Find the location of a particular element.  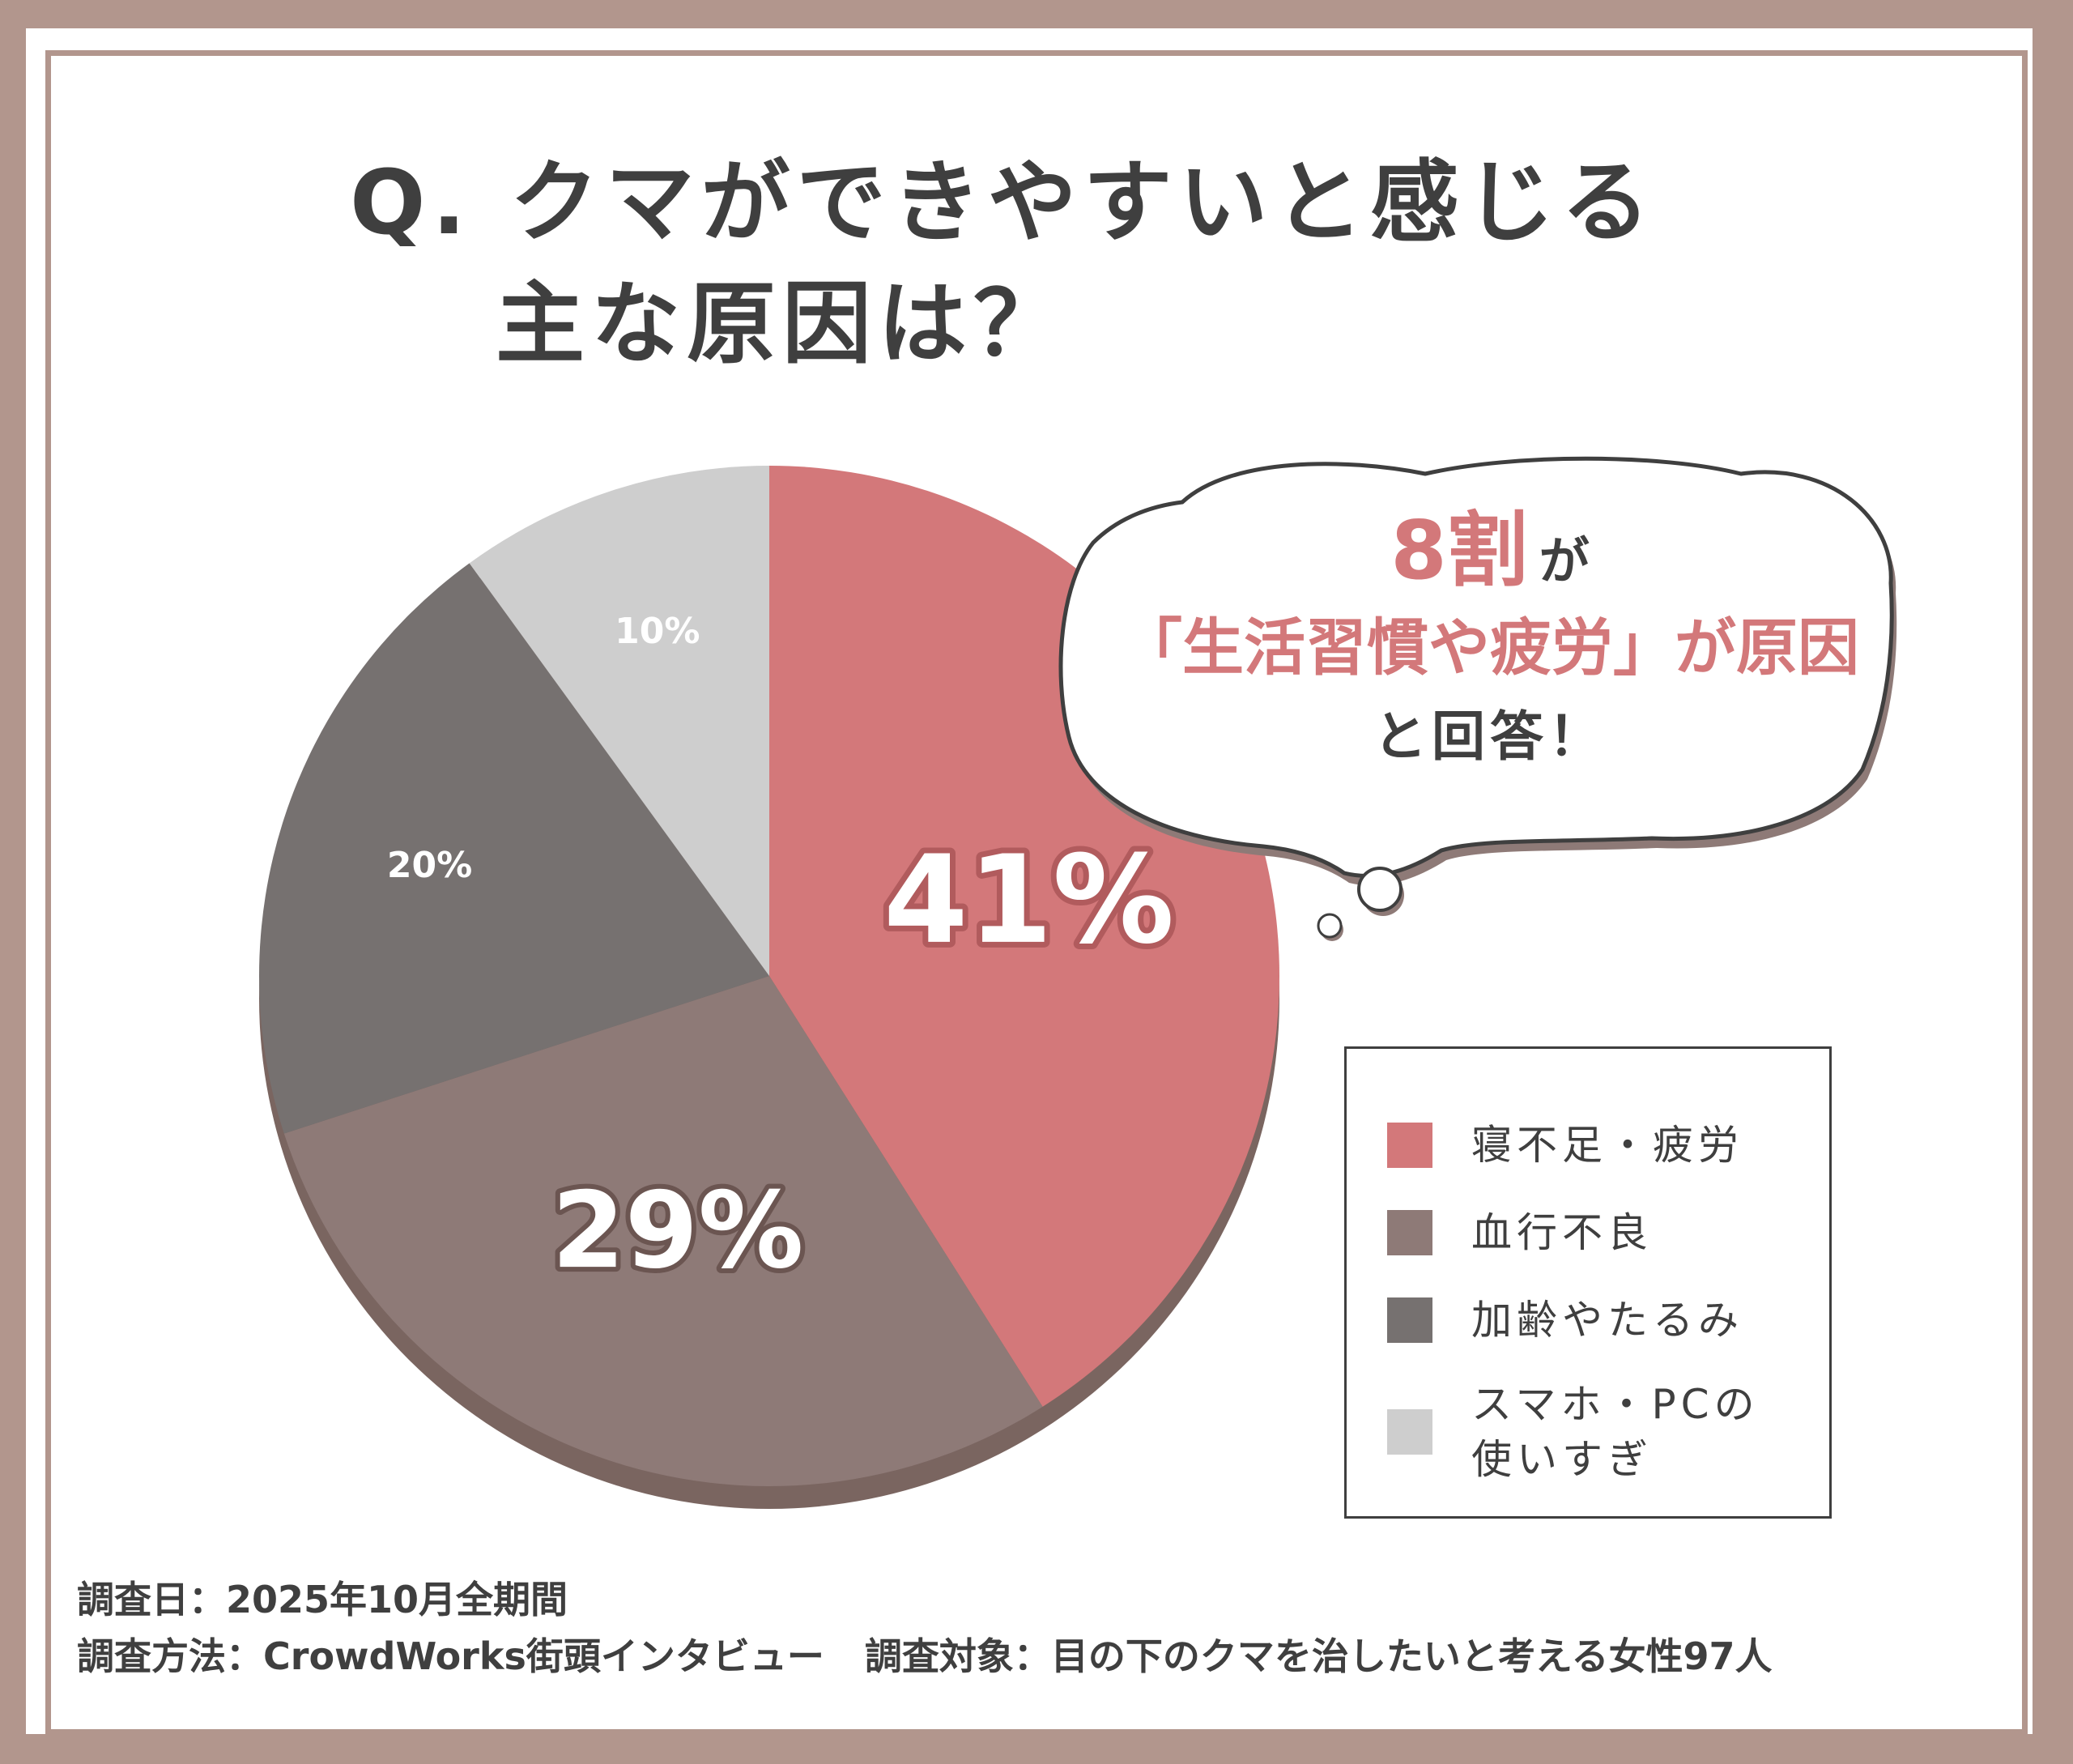

callout-line-1: 8割が is located at coordinates (1490, 550).